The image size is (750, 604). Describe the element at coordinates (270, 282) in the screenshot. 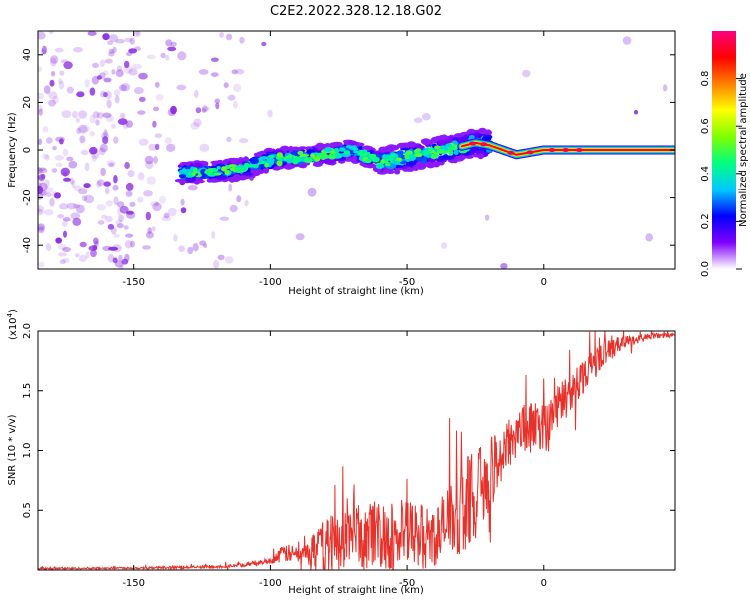

I see `x-tick-label: -100` at that location.